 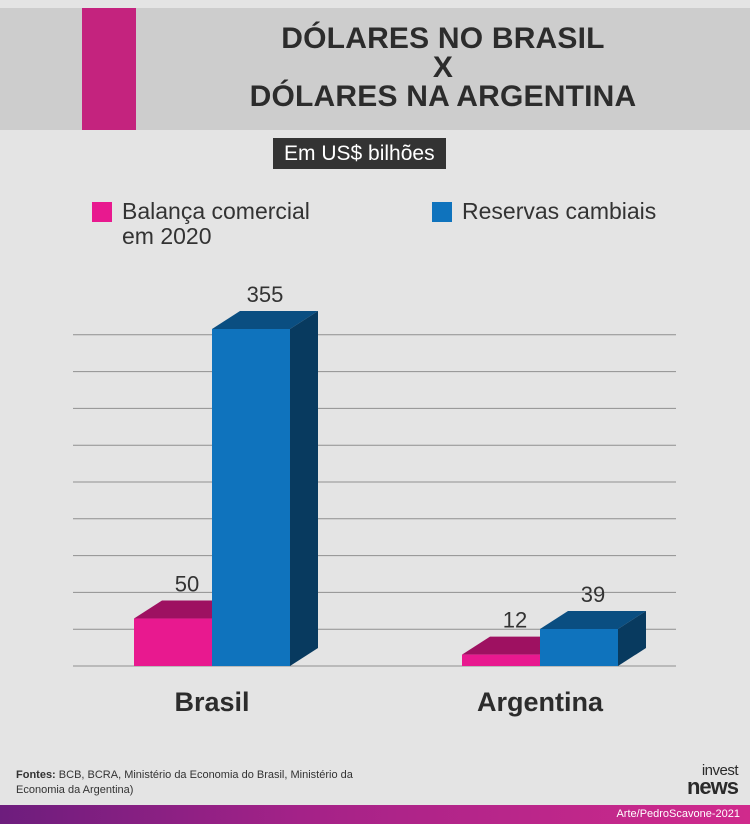 I want to click on header-banner: DÓLARES NO BRASIL X DÓLARES NA ARGENTINA, so click(x=375, y=69).